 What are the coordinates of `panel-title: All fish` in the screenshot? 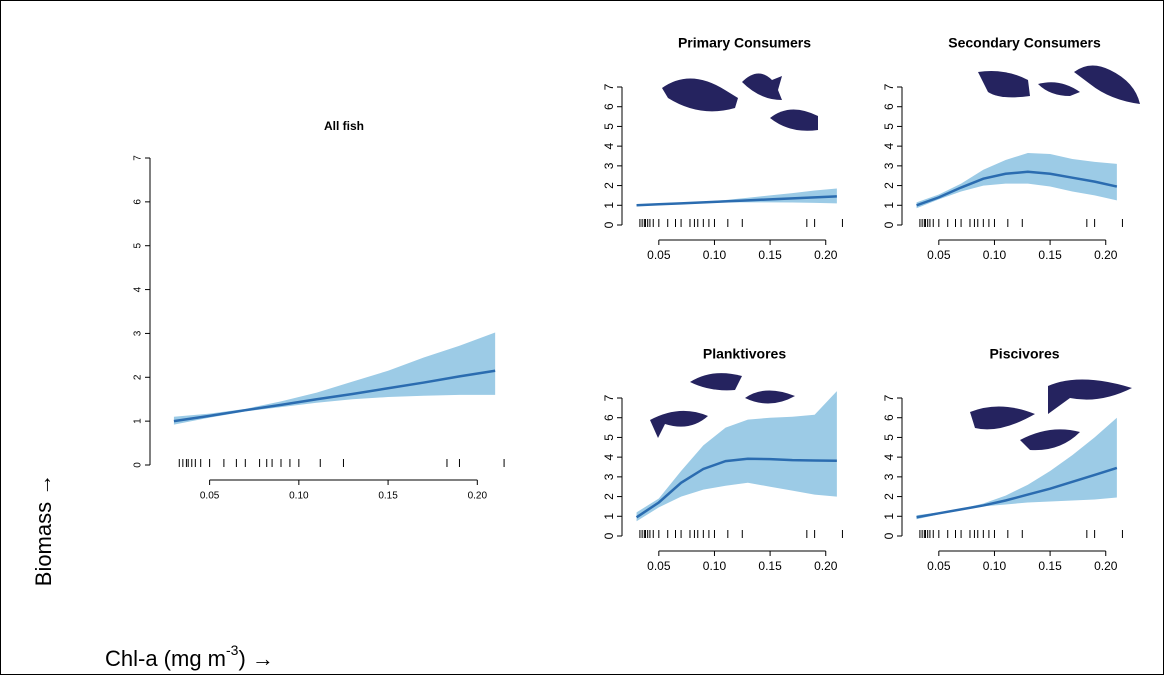 It's located at (344, 126).